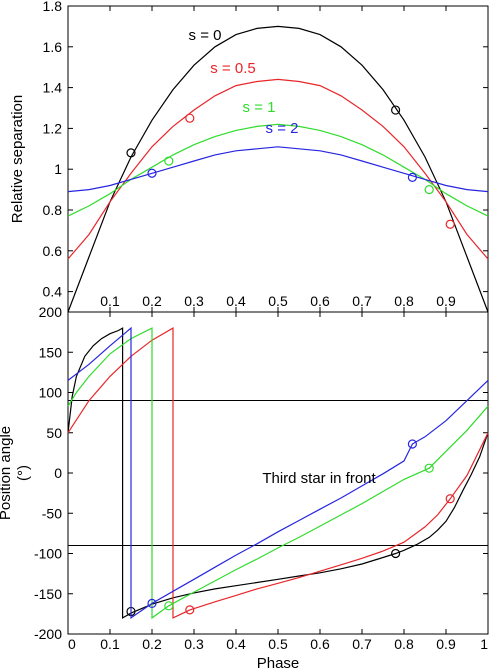 This screenshot has height=672, width=491. I want to click on phase-xtick-label: 0.9, so click(446, 644).